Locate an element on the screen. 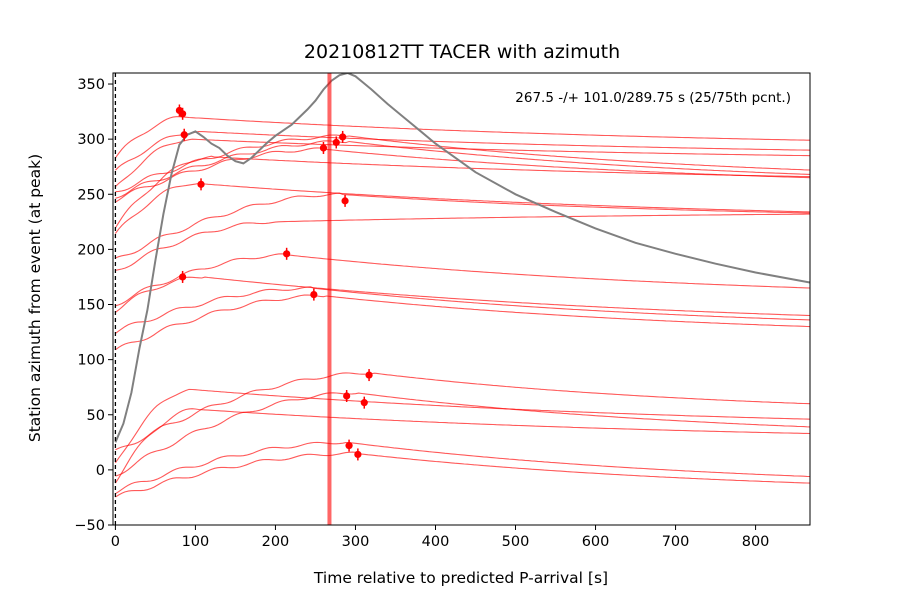 The height and width of the screenshot is (600, 900). x-tick-label: 700 is located at coordinates (676, 542).